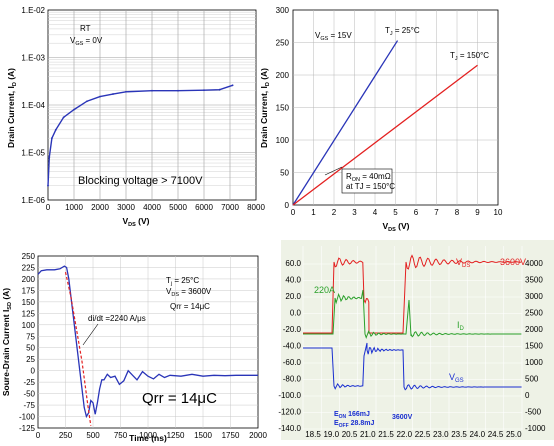 Image resolution: width=554 pixels, height=446 pixels. What do you see at coordinates (29, 256) in the screenshot?
I see `y-tick-label: 250` at bounding box center [29, 256].